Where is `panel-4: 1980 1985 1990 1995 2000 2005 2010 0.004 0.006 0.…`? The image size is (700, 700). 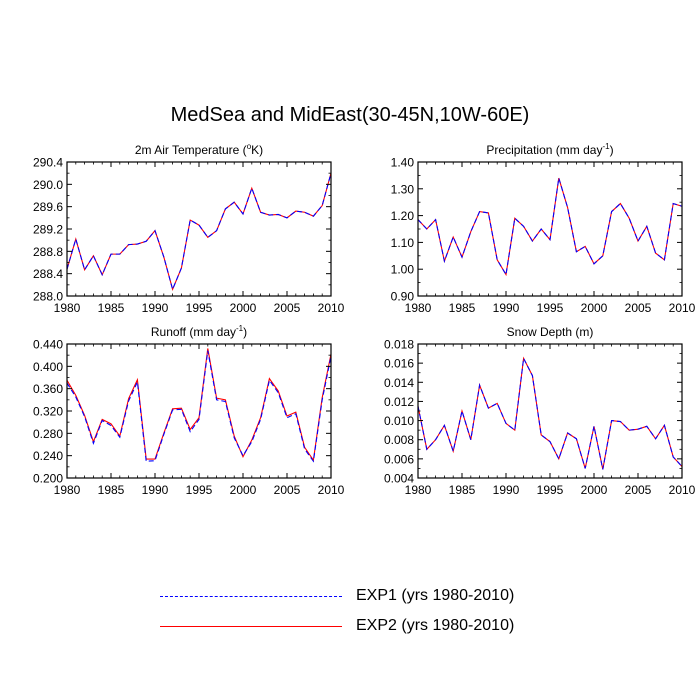
panel-4: 1980 1985 1990 1995 2000 2005 2010 0.004 0.006 0.… is located at coordinates (540, 411).